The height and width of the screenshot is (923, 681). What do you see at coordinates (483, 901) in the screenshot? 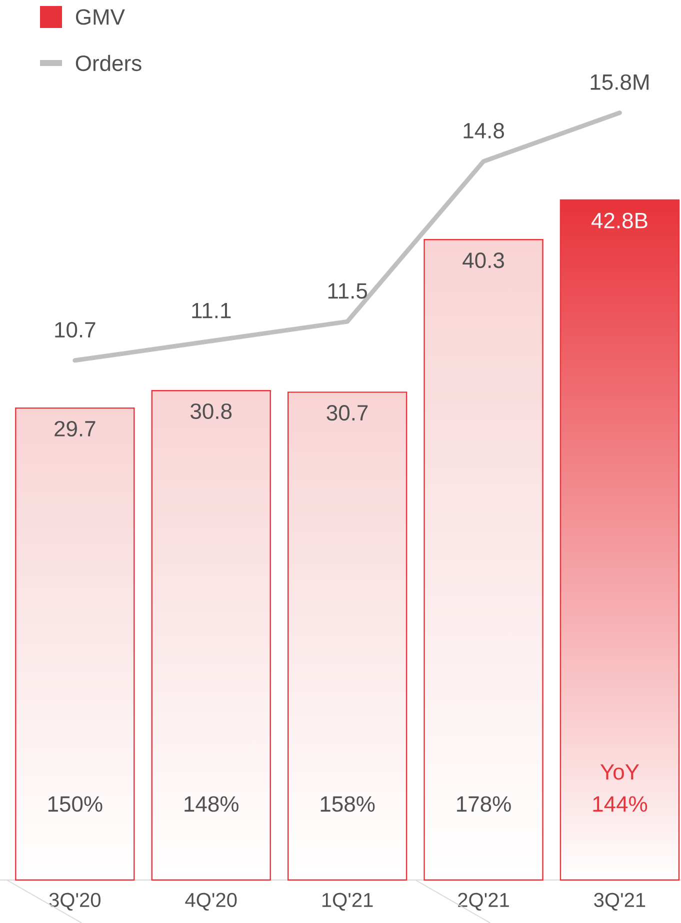
I see `x-tick-label: 2Q'21` at bounding box center [483, 901].